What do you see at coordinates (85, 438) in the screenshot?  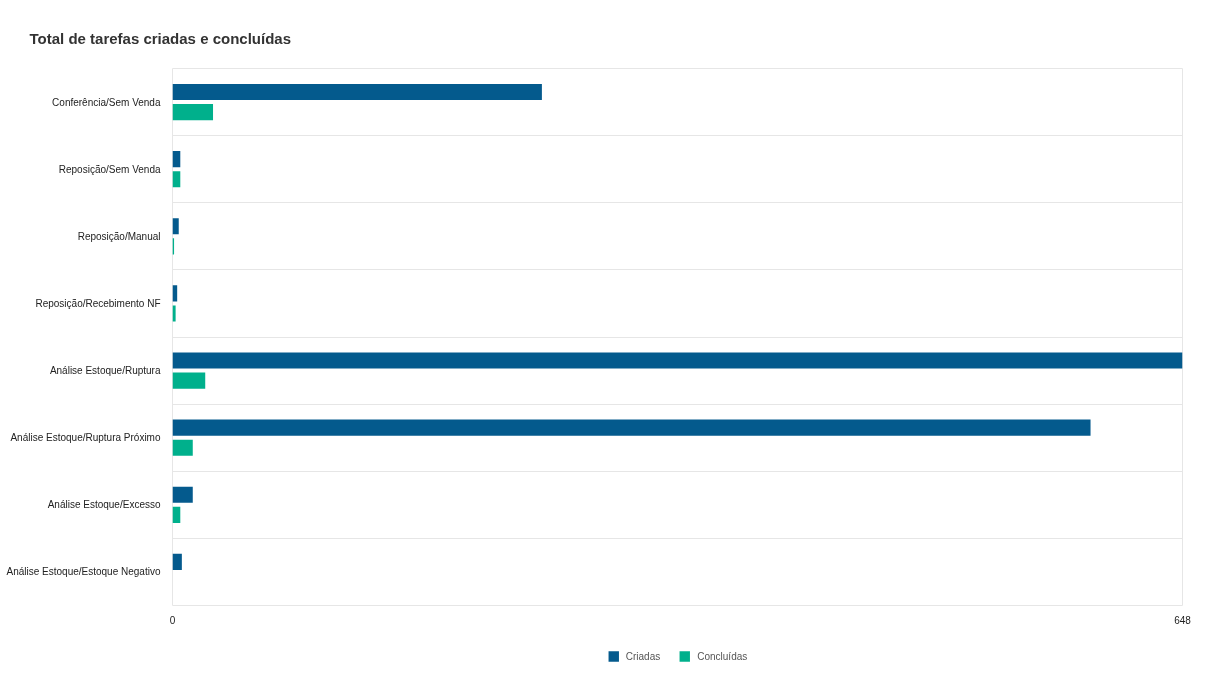 I see `y-tick-label: Análise Estoque/Ruptura Próximo` at bounding box center [85, 438].